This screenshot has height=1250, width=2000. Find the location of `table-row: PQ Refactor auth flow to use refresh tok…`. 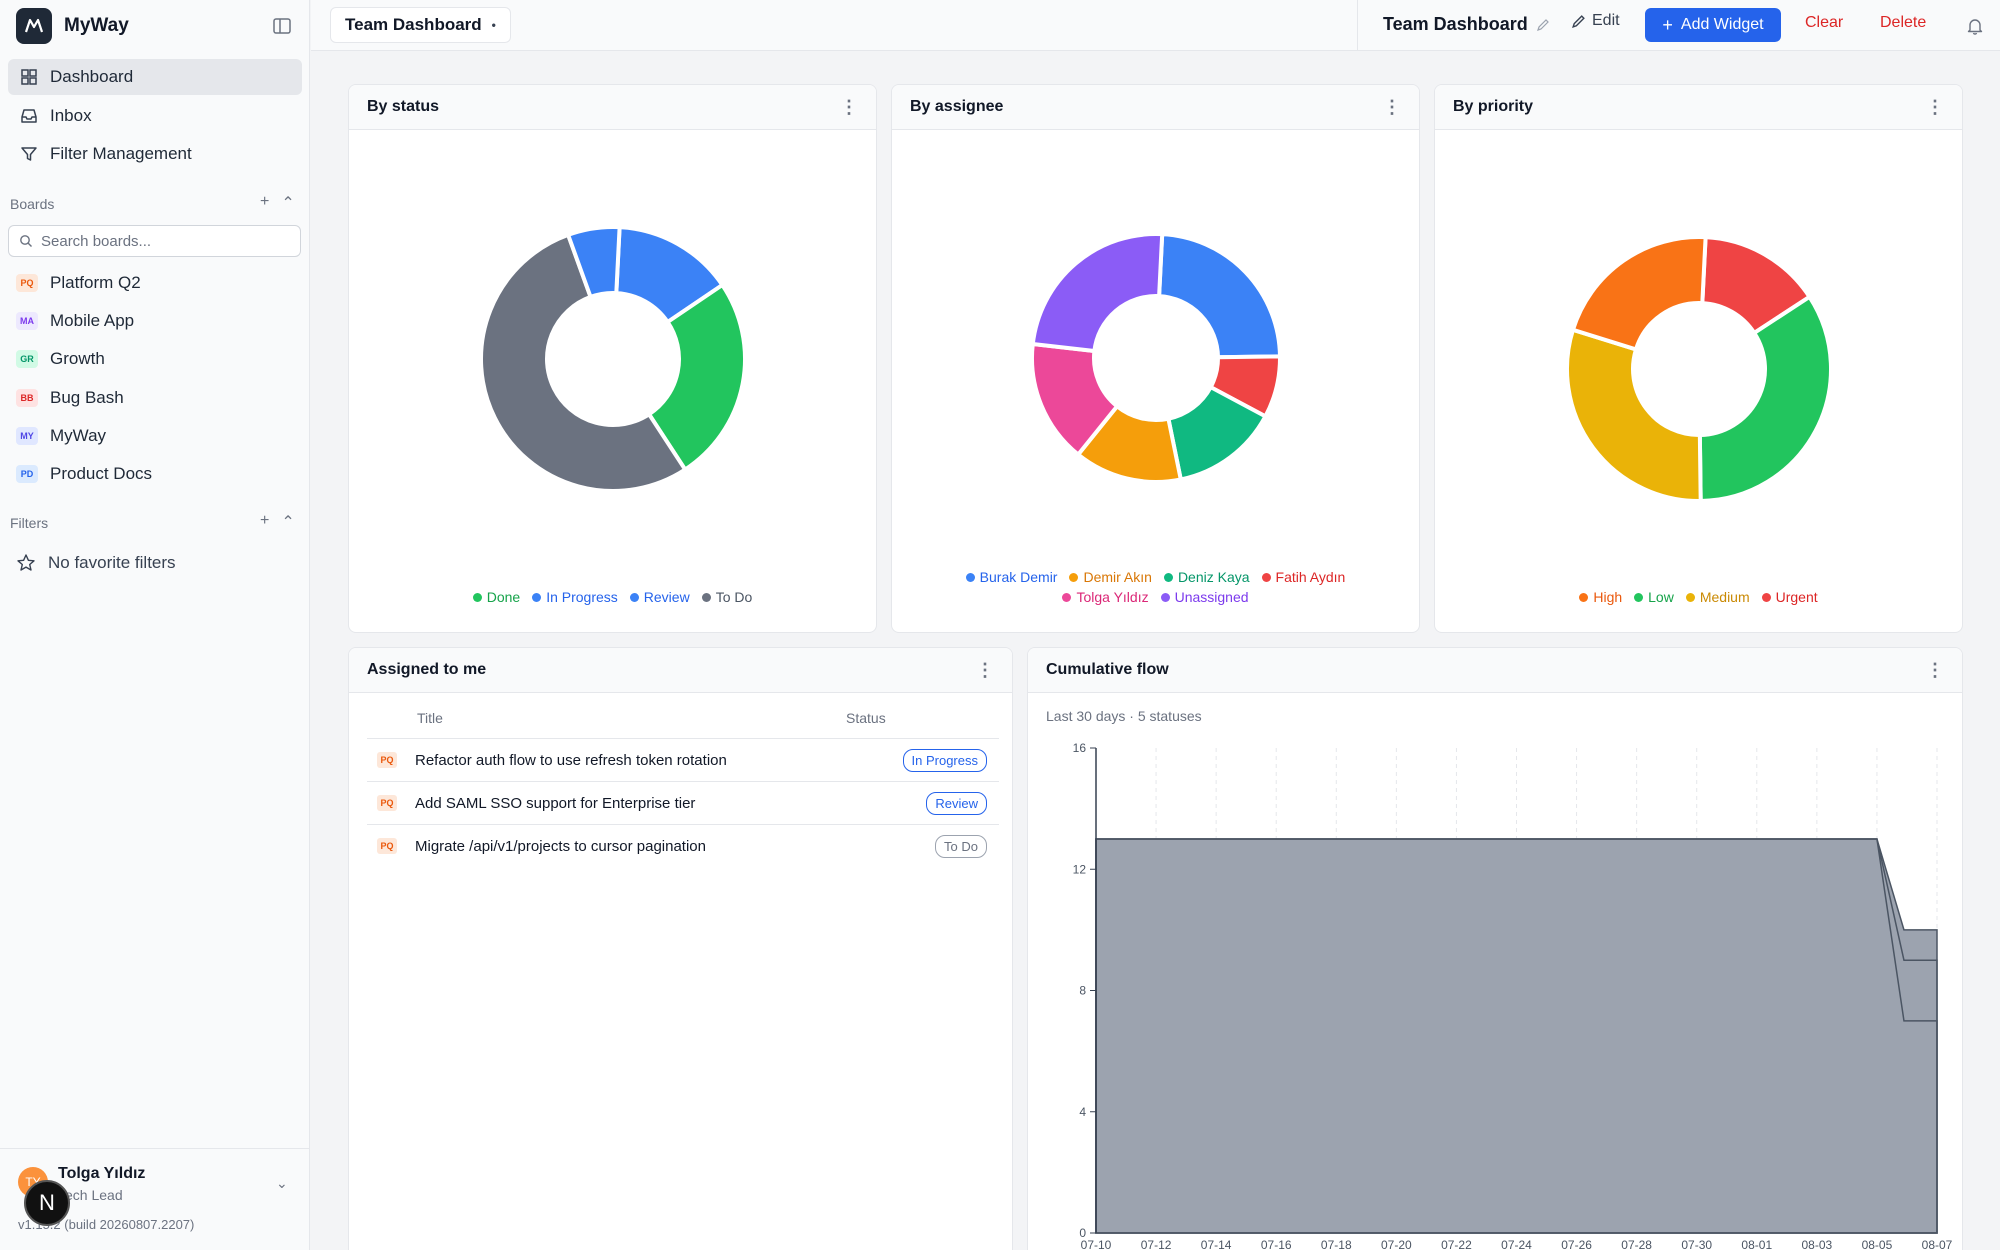

table-row: PQ Refactor auth flow to use refresh tok… is located at coordinates (683, 759).